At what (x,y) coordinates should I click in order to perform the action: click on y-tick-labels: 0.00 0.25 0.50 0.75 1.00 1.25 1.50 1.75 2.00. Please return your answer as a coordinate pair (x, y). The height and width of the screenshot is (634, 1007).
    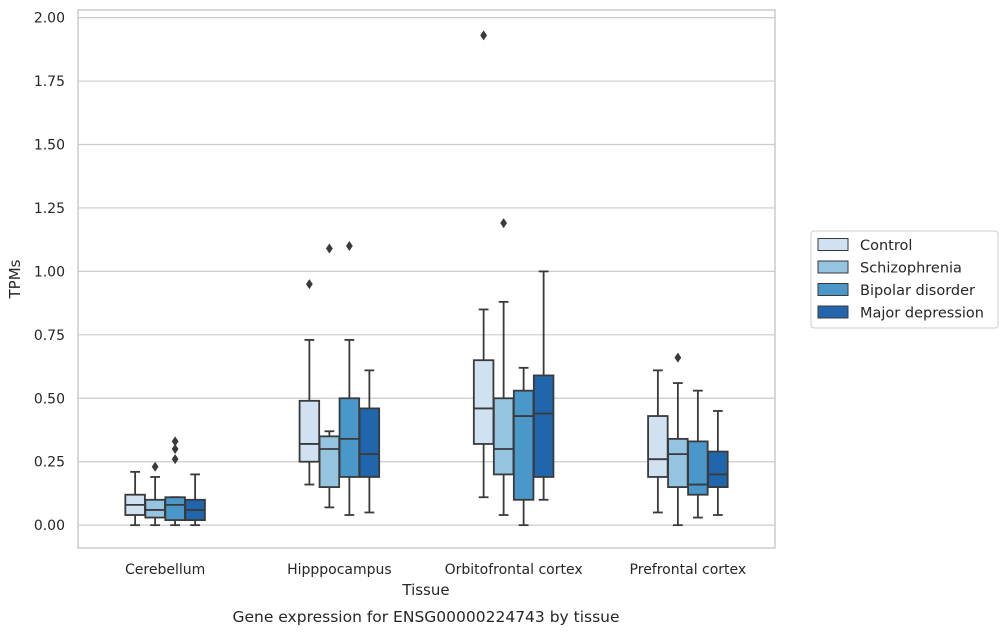
    Looking at the image, I should click on (49, 273).